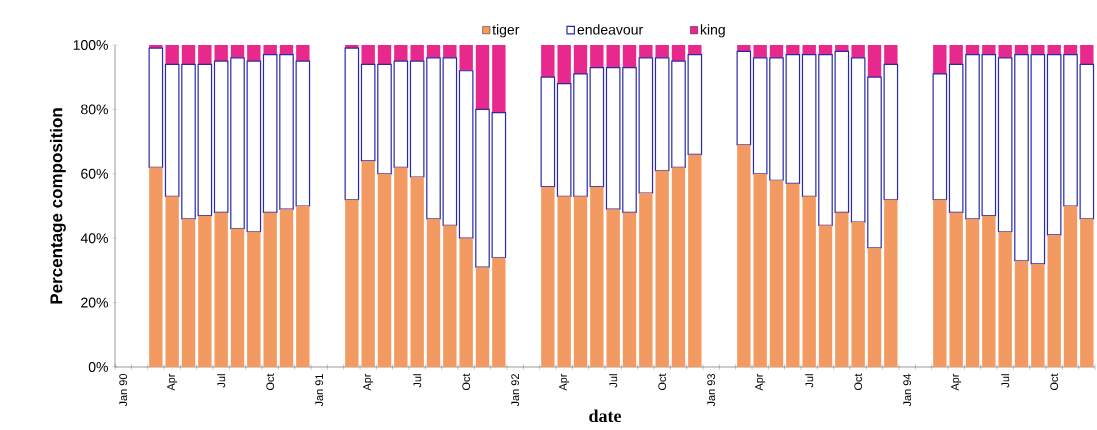 This screenshot has height=430, width=1097. I want to click on x-tick-label: Jan 92, so click(515, 390).